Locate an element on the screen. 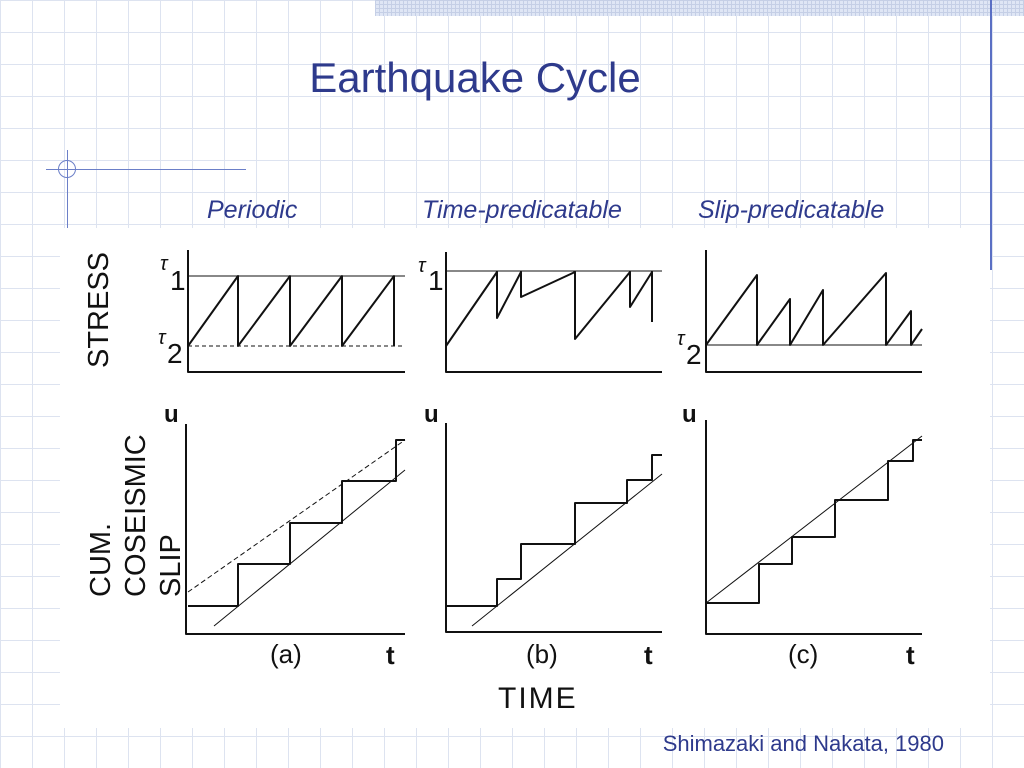 Image resolution: width=1024 pixels, height=768 pixels. slip-axis-label-line1: CUM. is located at coordinates (101, 560).